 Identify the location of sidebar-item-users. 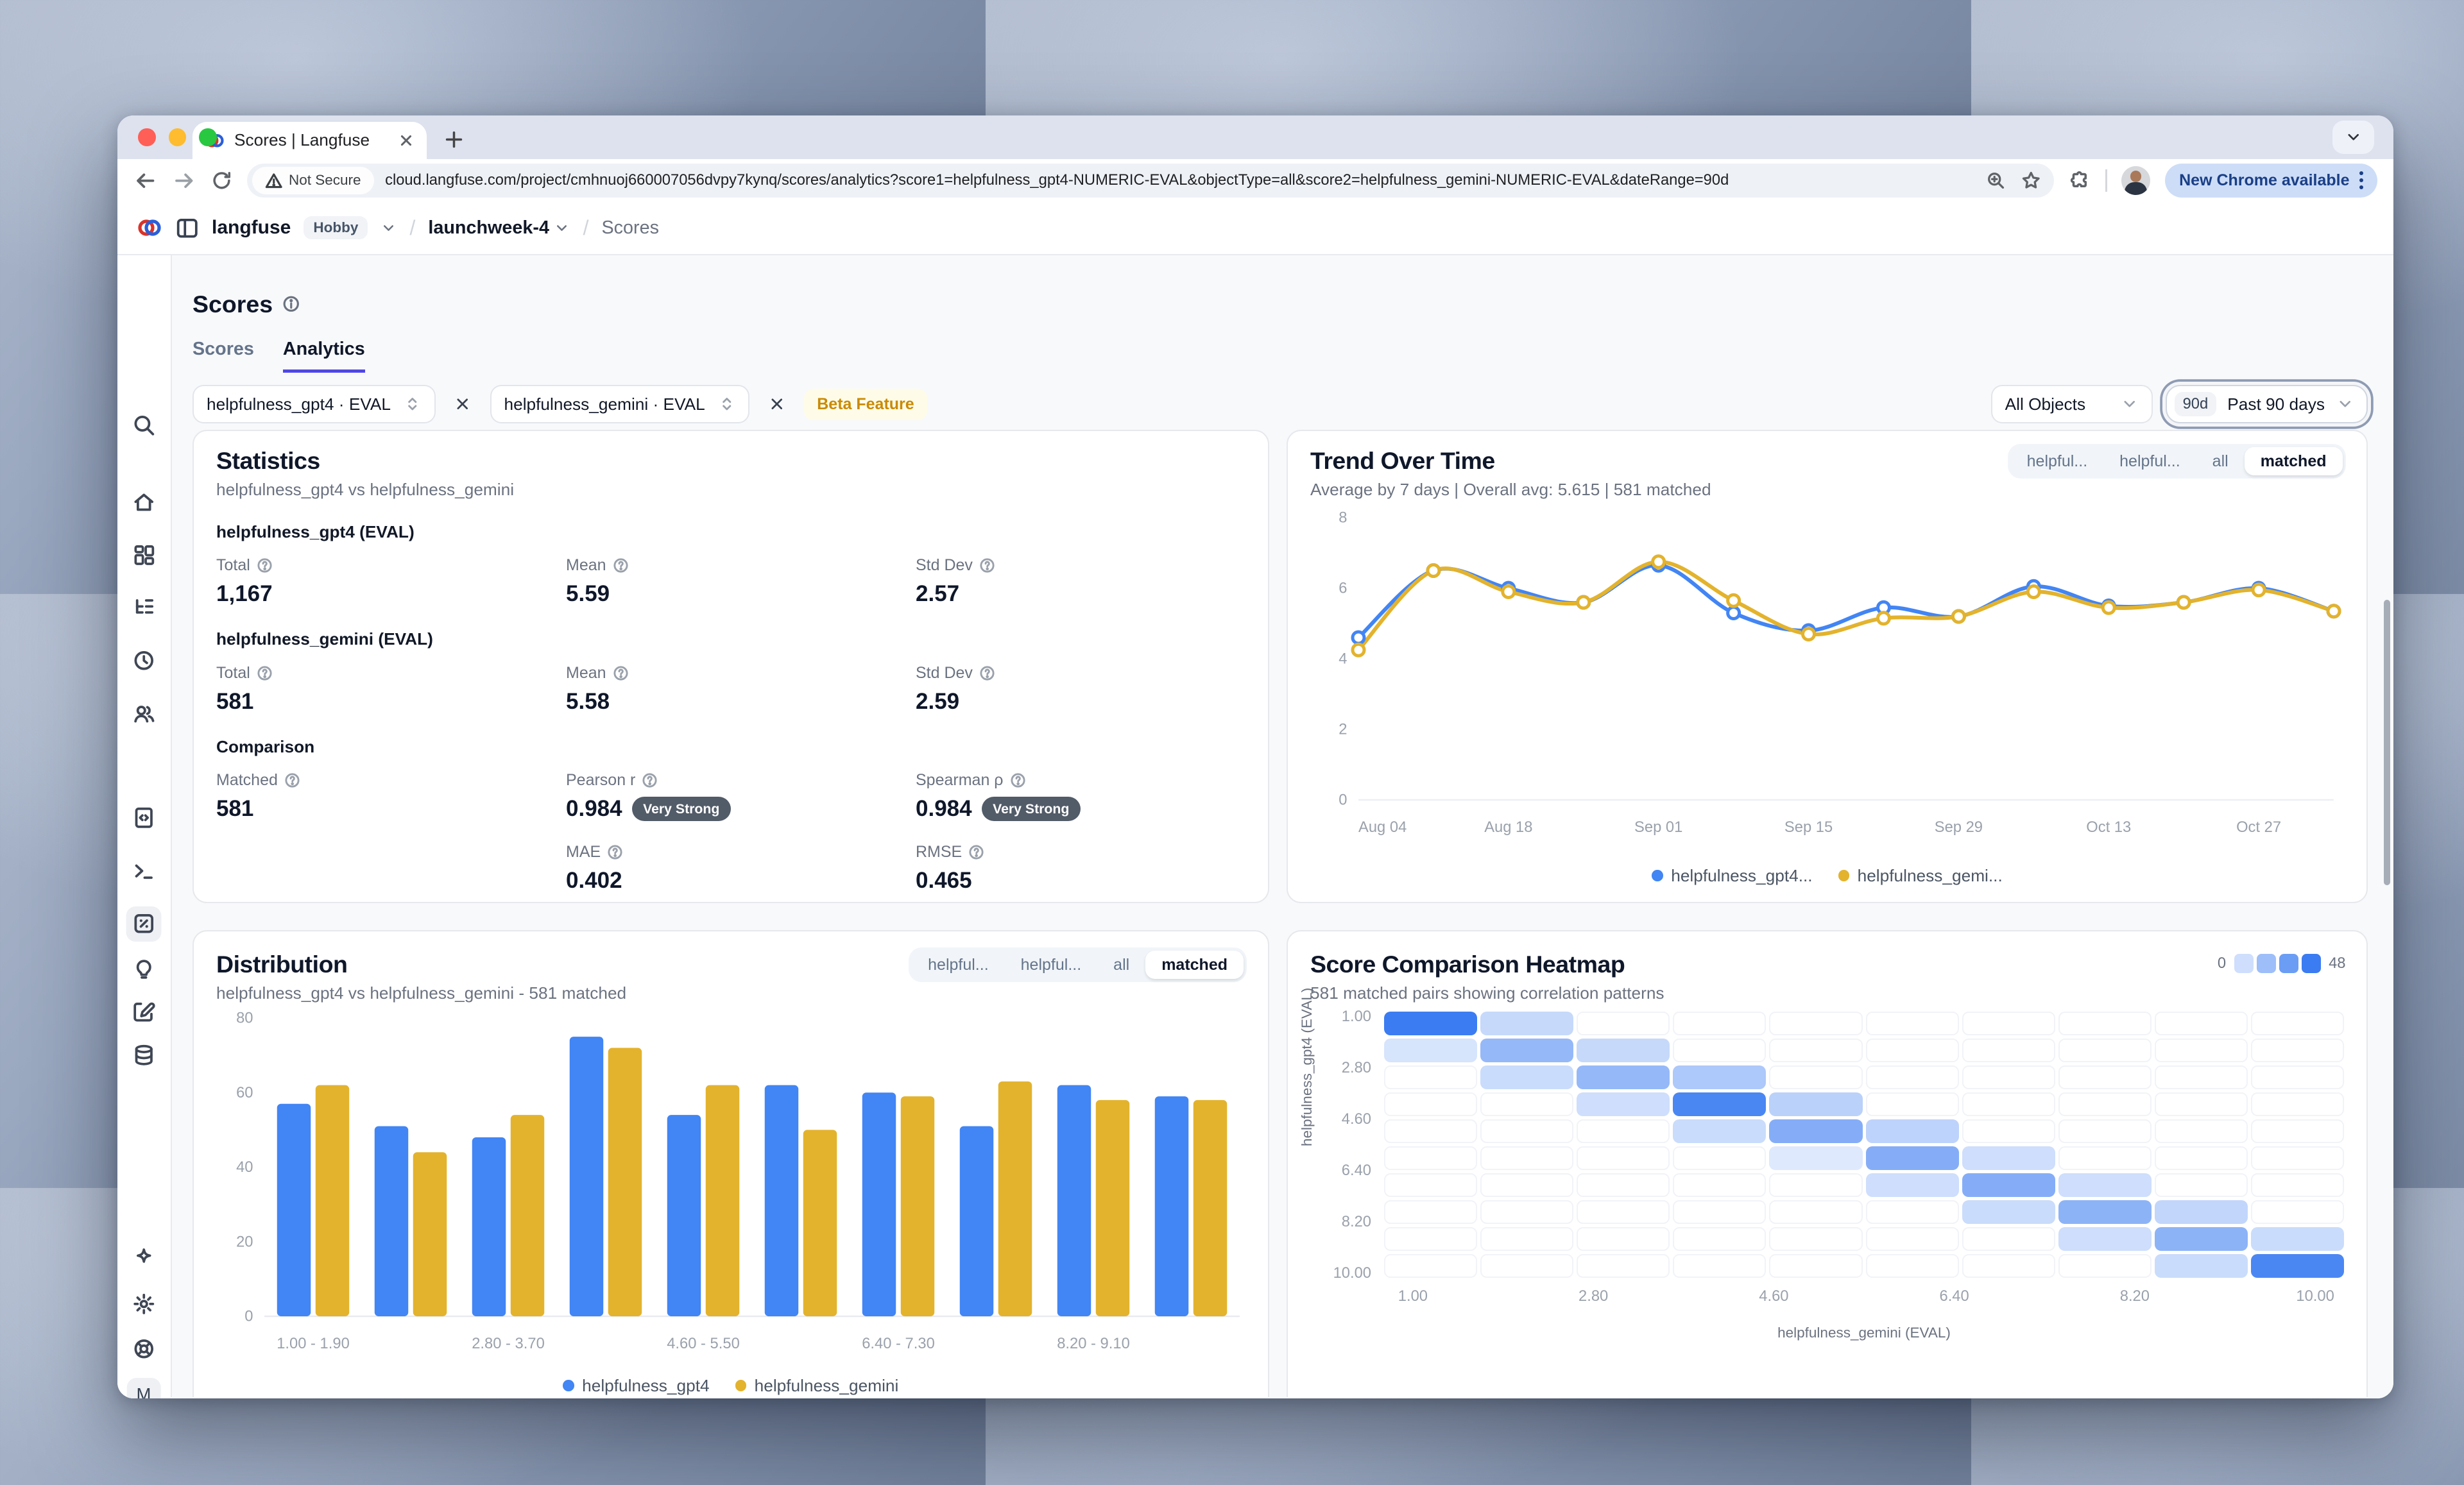
(144, 713).